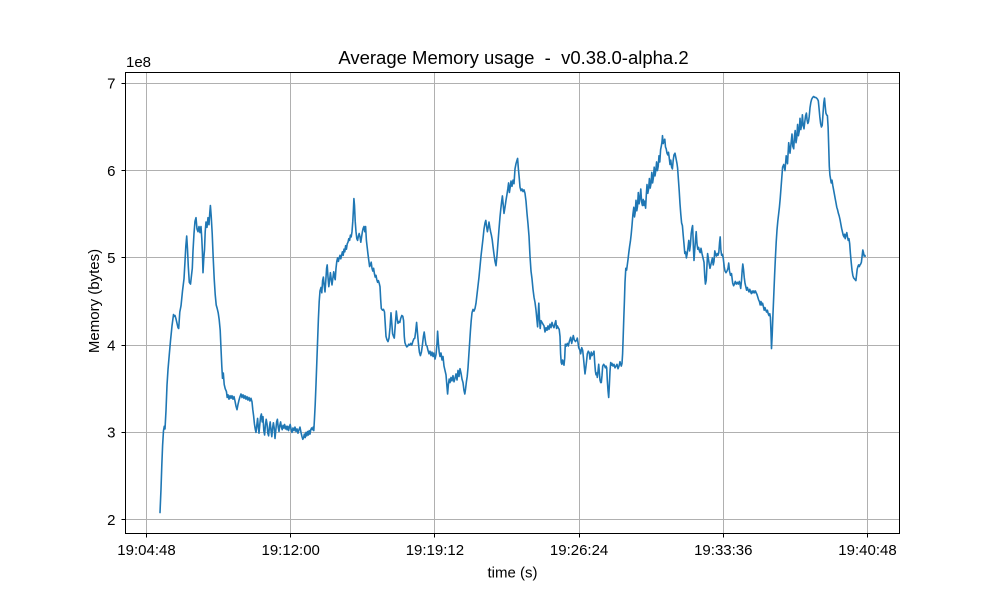 The image size is (1000, 605). Describe the element at coordinates (111, 171) in the screenshot. I see `svg-text: 6` at that location.